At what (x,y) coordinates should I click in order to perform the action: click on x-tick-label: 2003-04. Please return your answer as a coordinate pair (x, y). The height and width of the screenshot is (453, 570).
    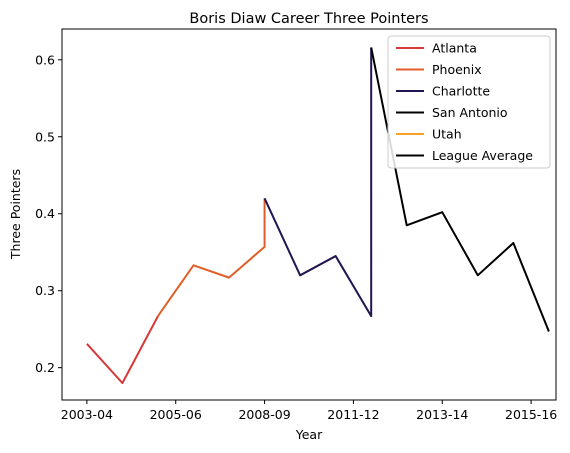
    Looking at the image, I should click on (87, 414).